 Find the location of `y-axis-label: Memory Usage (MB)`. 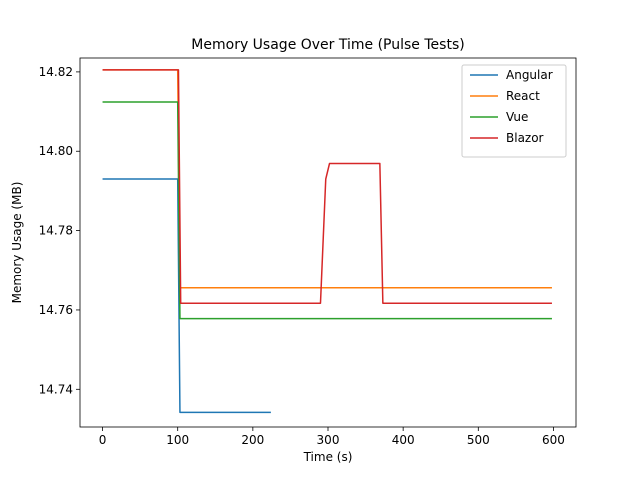

y-axis-label: Memory Usage (MB) is located at coordinates (17, 243).